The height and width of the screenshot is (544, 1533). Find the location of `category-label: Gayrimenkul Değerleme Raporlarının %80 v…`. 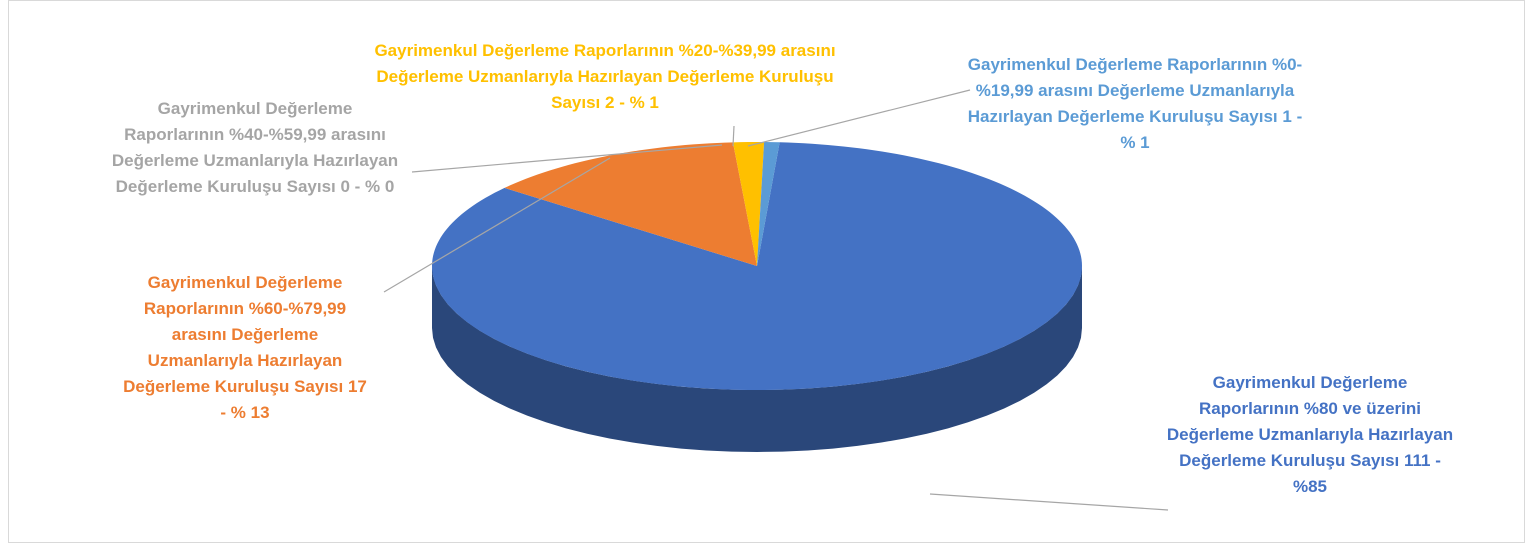

category-label: Gayrimenkul Değerleme Raporlarının %80 v… is located at coordinates (1310, 421).